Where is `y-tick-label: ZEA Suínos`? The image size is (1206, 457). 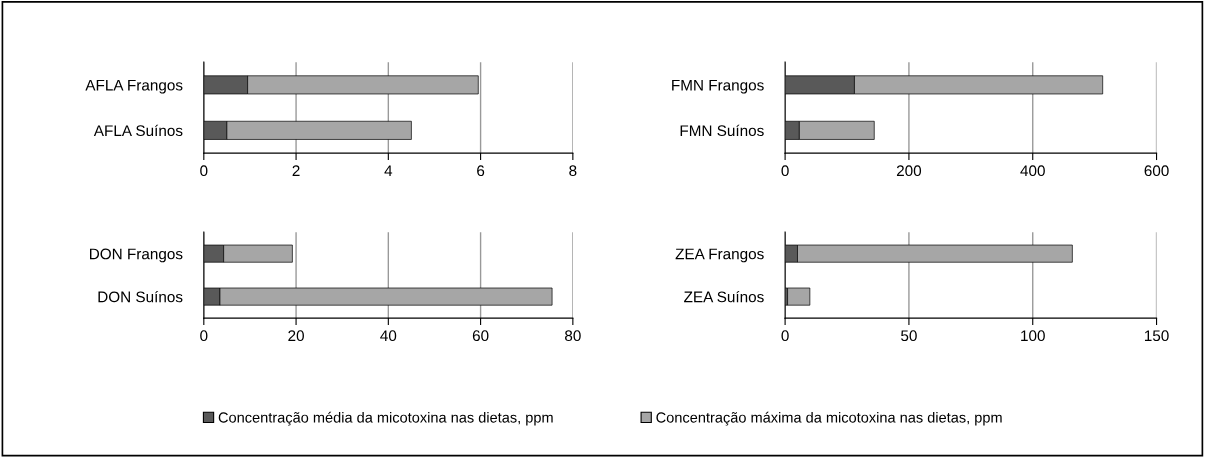
y-tick-label: ZEA Suínos is located at coordinates (724, 296).